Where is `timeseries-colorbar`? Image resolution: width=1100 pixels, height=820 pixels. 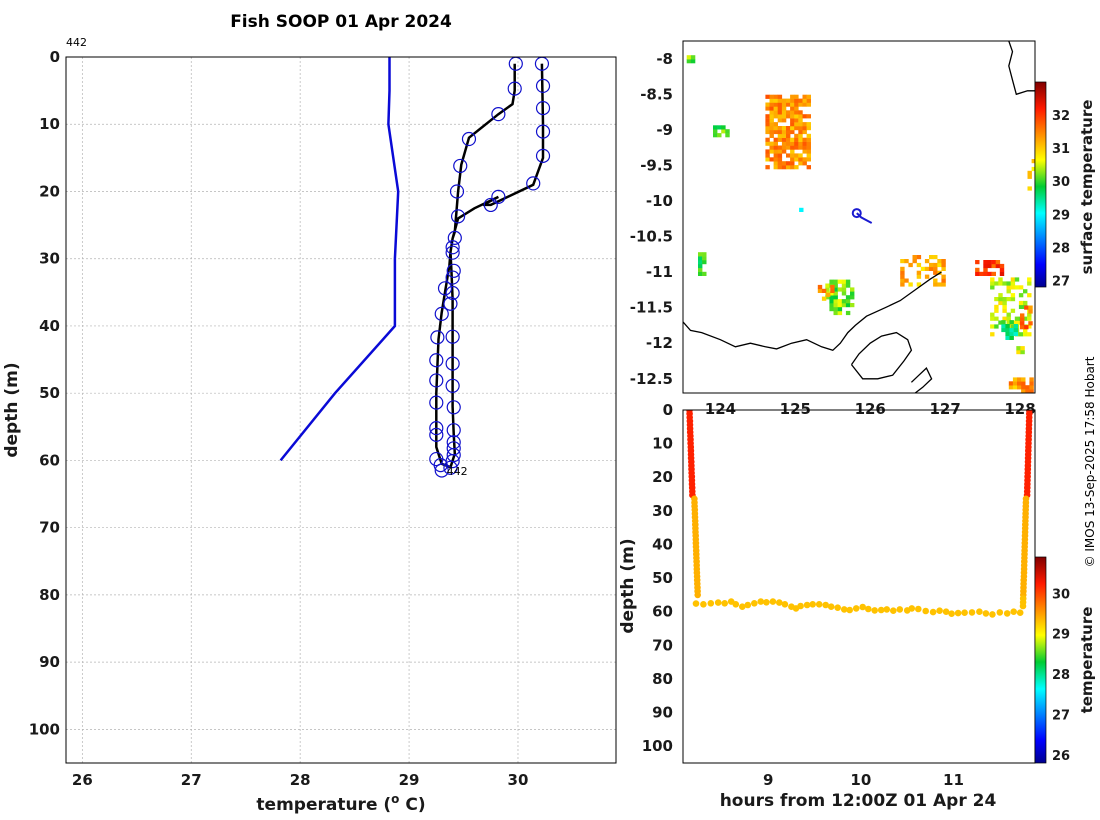 timeseries-colorbar is located at coordinates (1040, 660).